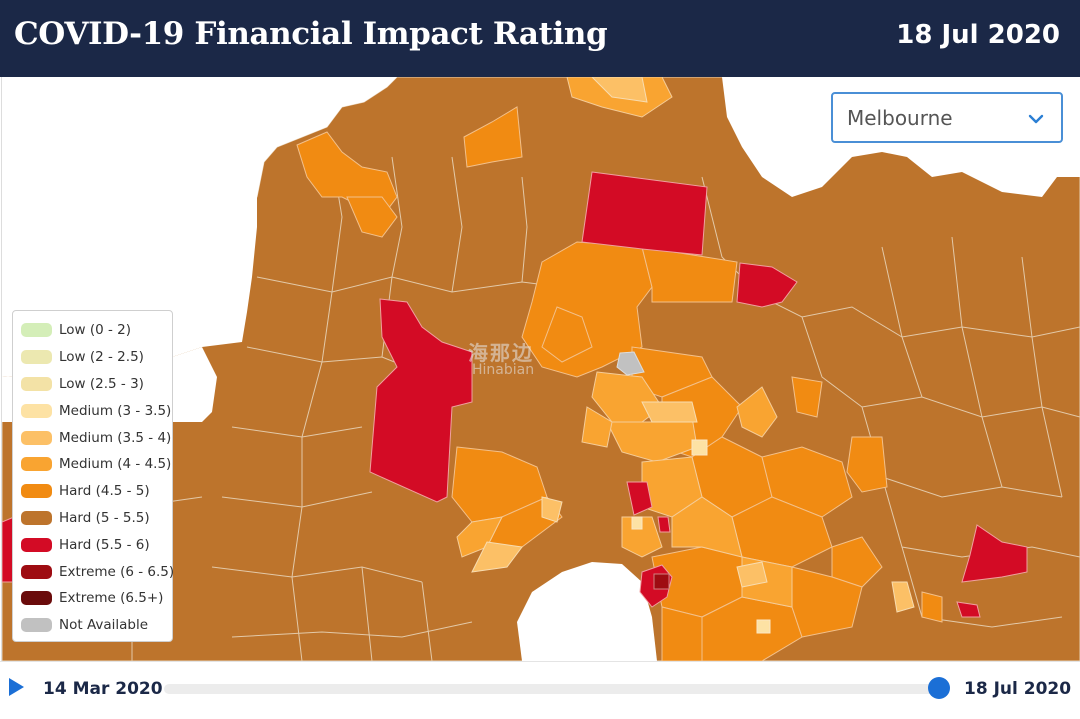 The height and width of the screenshot is (719, 1080). Describe the element at coordinates (630, 363) in the screenshot. I see `region-not-available` at that location.